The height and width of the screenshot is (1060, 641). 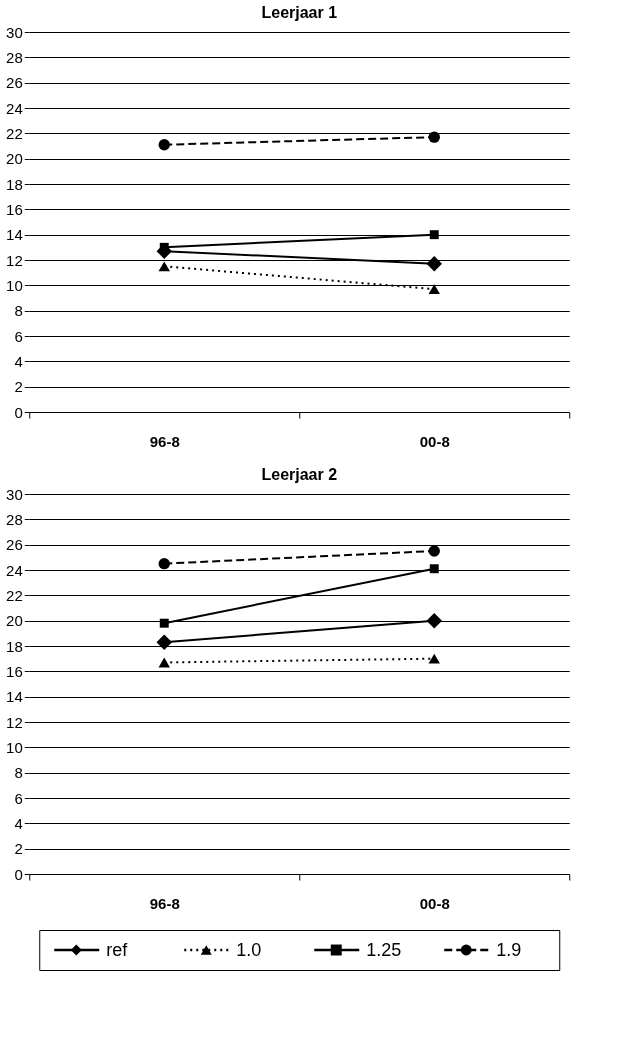 I want to click on legend-label: 1.25, so click(x=384, y=950).